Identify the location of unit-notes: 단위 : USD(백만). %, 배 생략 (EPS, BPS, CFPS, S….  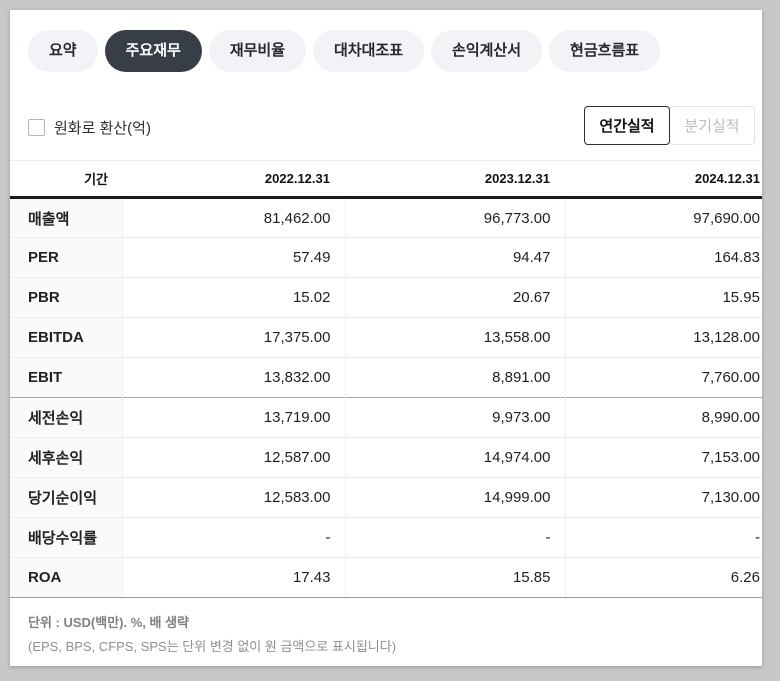
(212, 633).